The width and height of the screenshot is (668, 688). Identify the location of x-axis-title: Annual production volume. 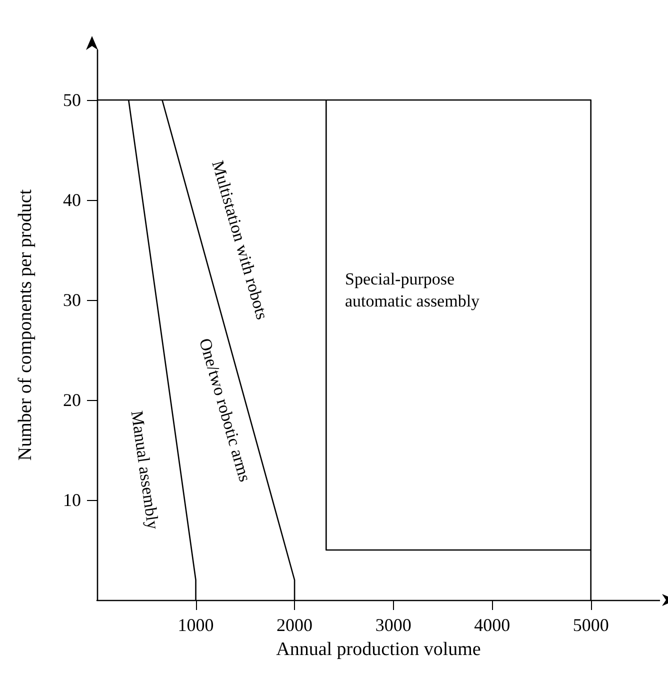
(378, 649).